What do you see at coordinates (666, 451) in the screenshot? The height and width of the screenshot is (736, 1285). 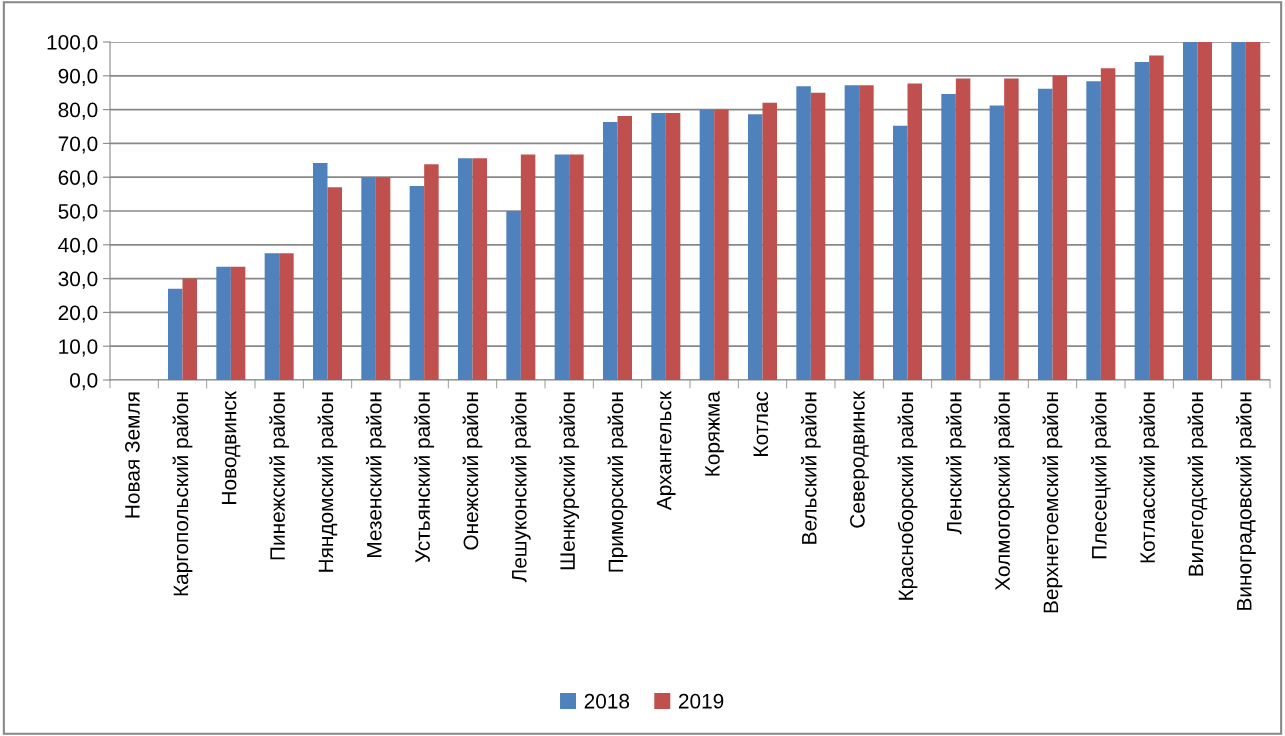 I see `x-tick-label: Архангельск` at bounding box center [666, 451].